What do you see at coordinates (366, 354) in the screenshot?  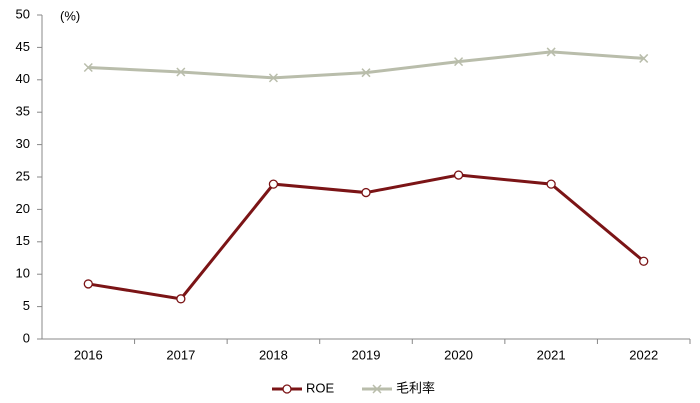 I see `x-tick-label: 2019` at bounding box center [366, 354].